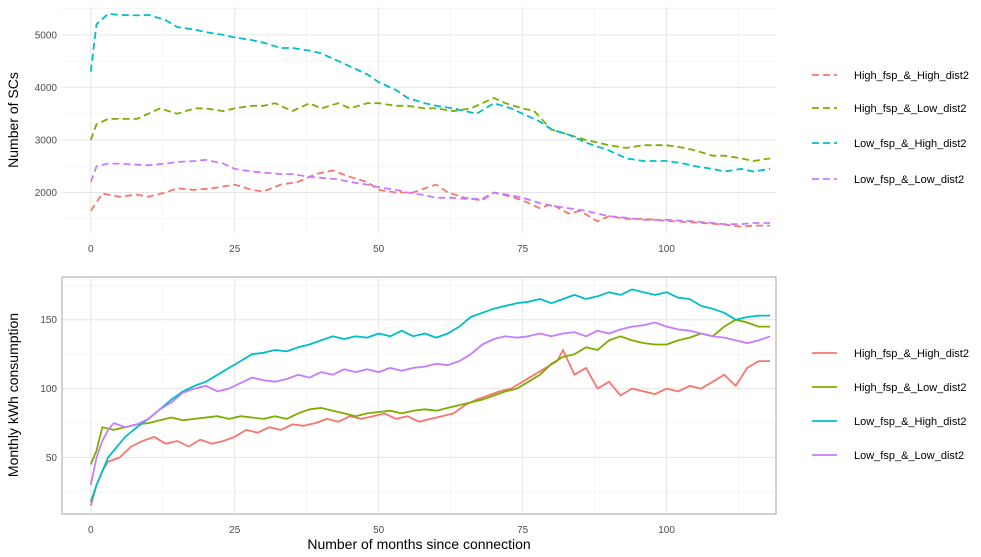 Image resolution: width=981 pixels, height=557 pixels. I want to click on y-tick-label: 2000, so click(46, 193).